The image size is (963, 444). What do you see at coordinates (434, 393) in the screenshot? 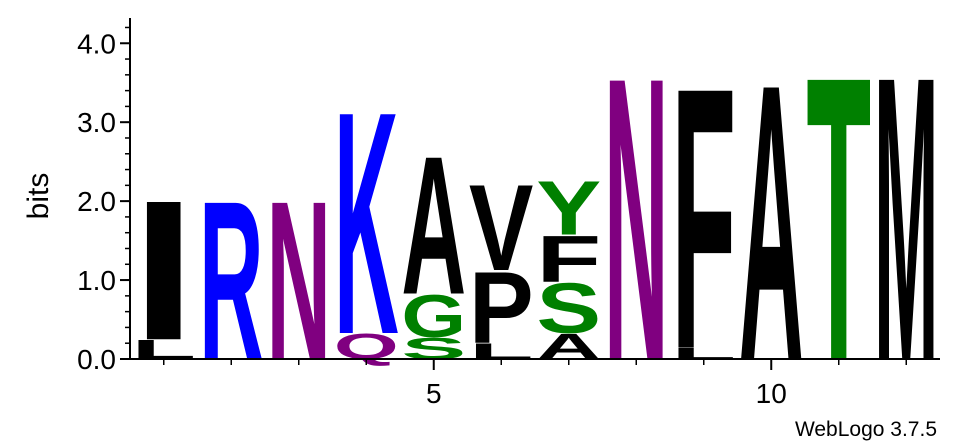
I see `x-tick-label: 5` at bounding box center [434, 393].